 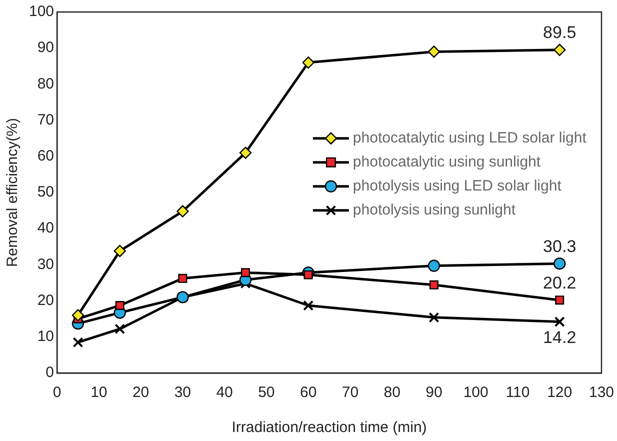 I want to click on y-tick-label: 90, so click(x=45, y=47).